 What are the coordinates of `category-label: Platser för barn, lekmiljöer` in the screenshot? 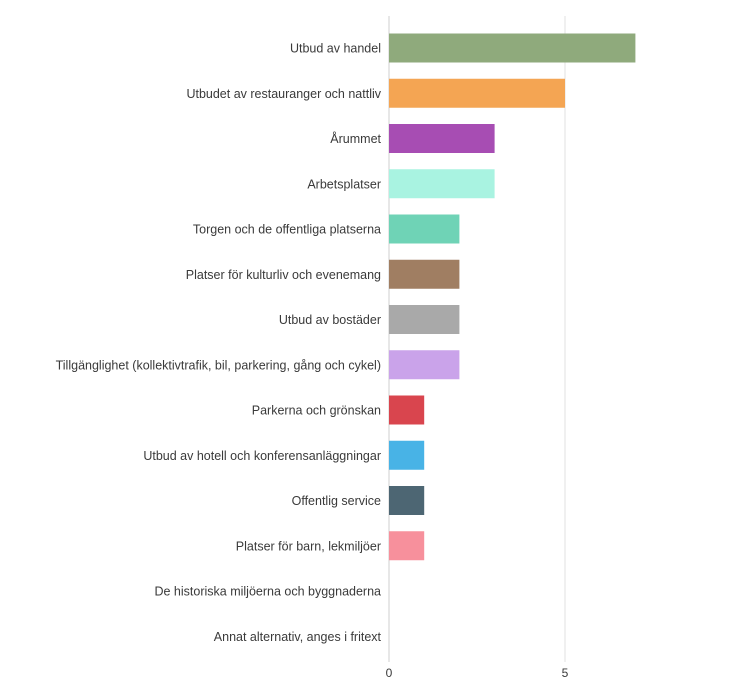 It's located at (308, 546).